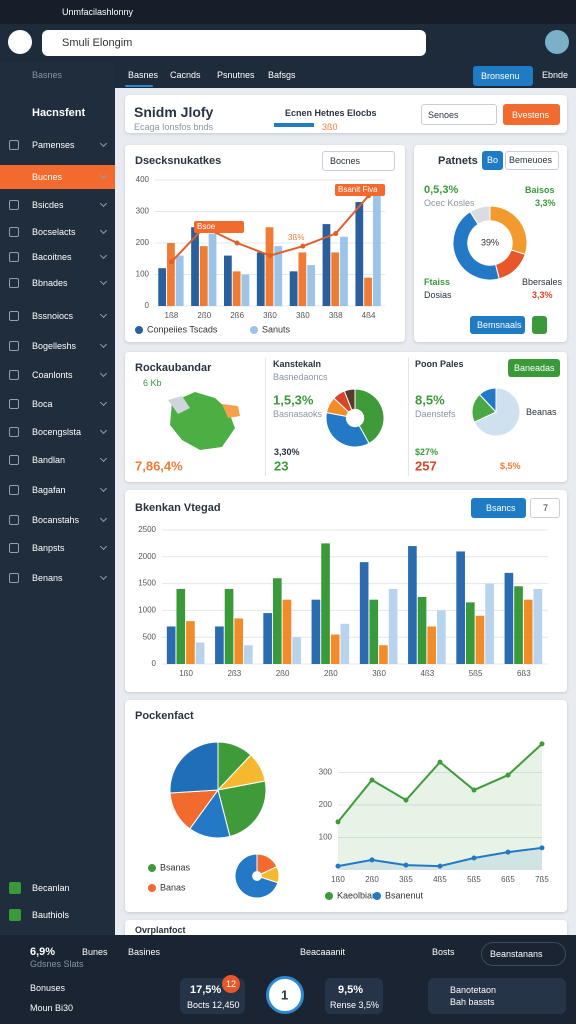 The image size is (576, 1024). I want to click on x-tick-label: 1ß0, so click(186, 673).